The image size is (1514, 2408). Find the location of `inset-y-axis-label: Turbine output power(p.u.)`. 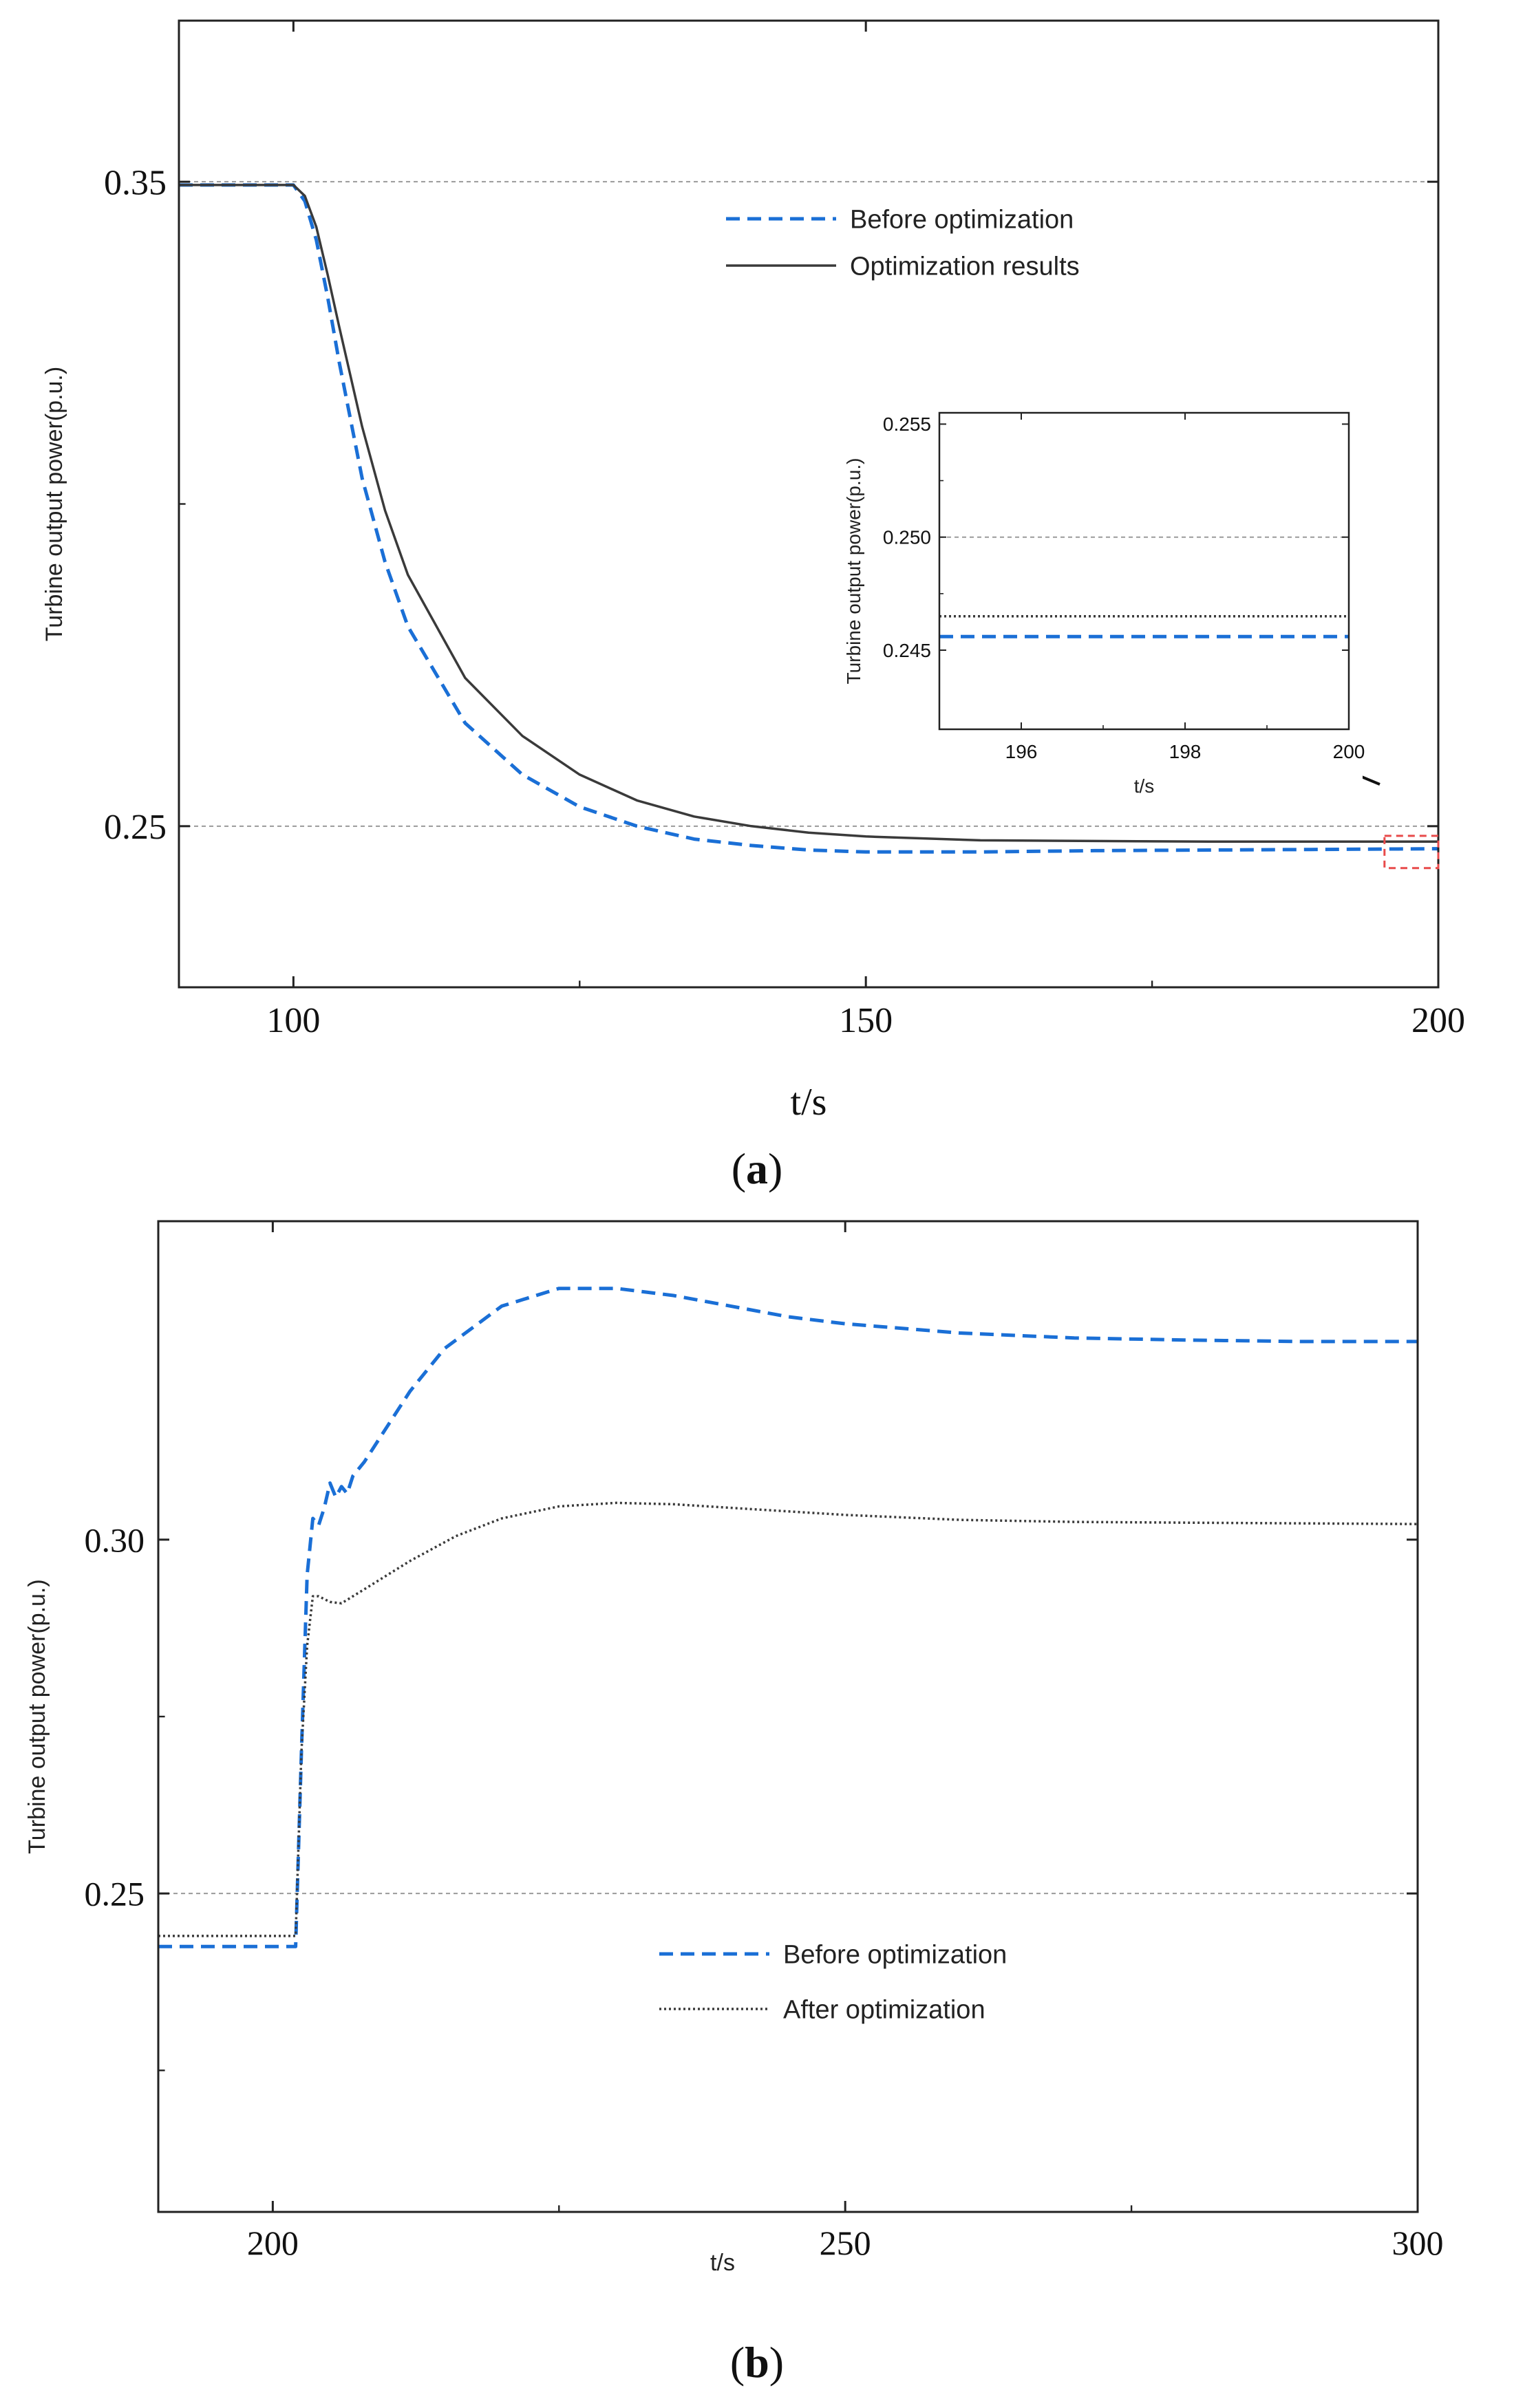

inset-y-axis-label: Turbine output power(p.u.) is located at coordinates (853, 571).